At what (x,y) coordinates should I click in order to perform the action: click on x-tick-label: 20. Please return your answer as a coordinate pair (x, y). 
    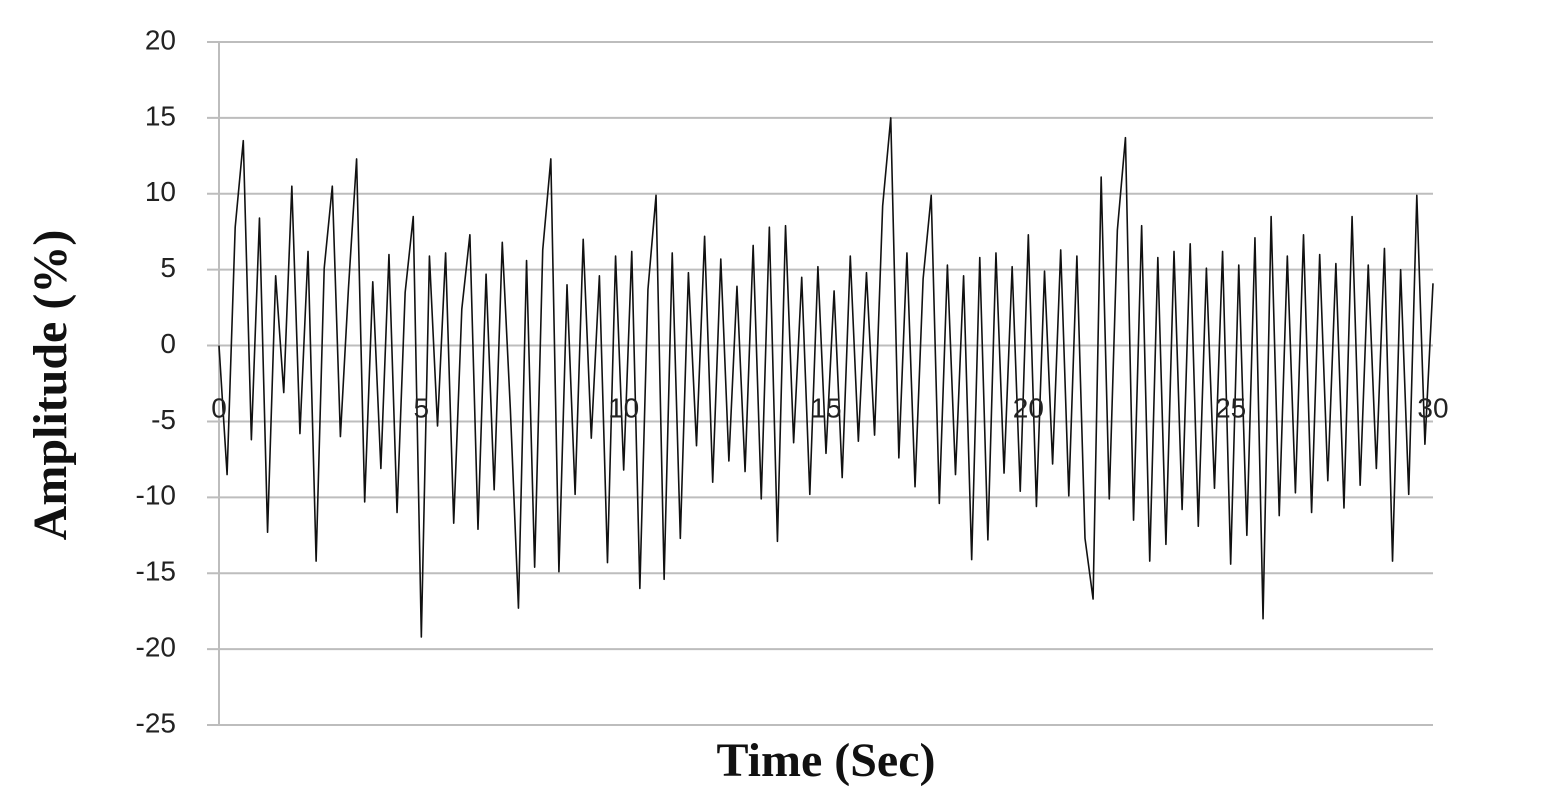
    Looking at the image, I should click on (1028, 407).